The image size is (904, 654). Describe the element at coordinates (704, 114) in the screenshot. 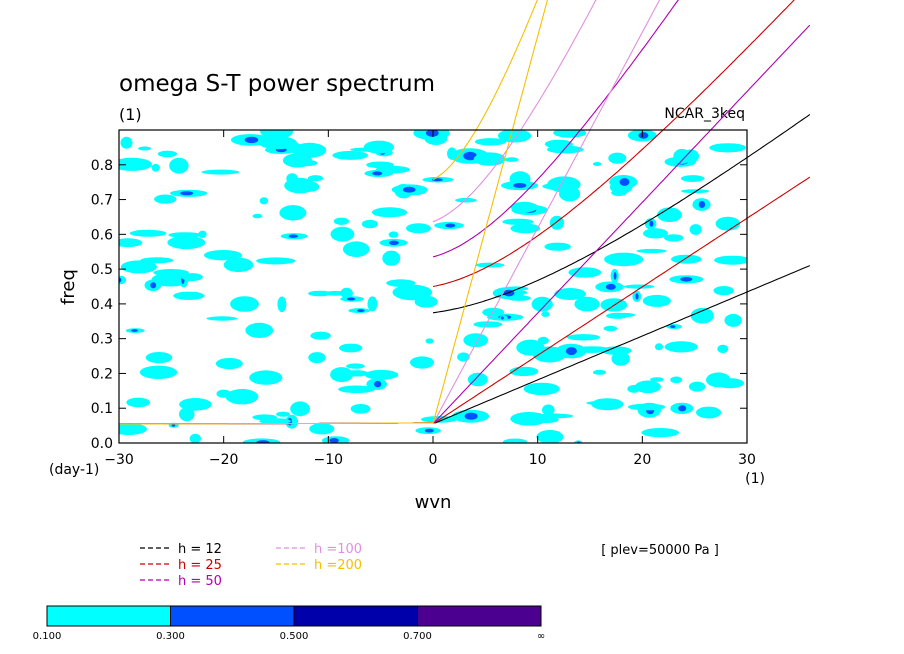

I see `chart-subtitle-right: NCAR_3keq` at that location.